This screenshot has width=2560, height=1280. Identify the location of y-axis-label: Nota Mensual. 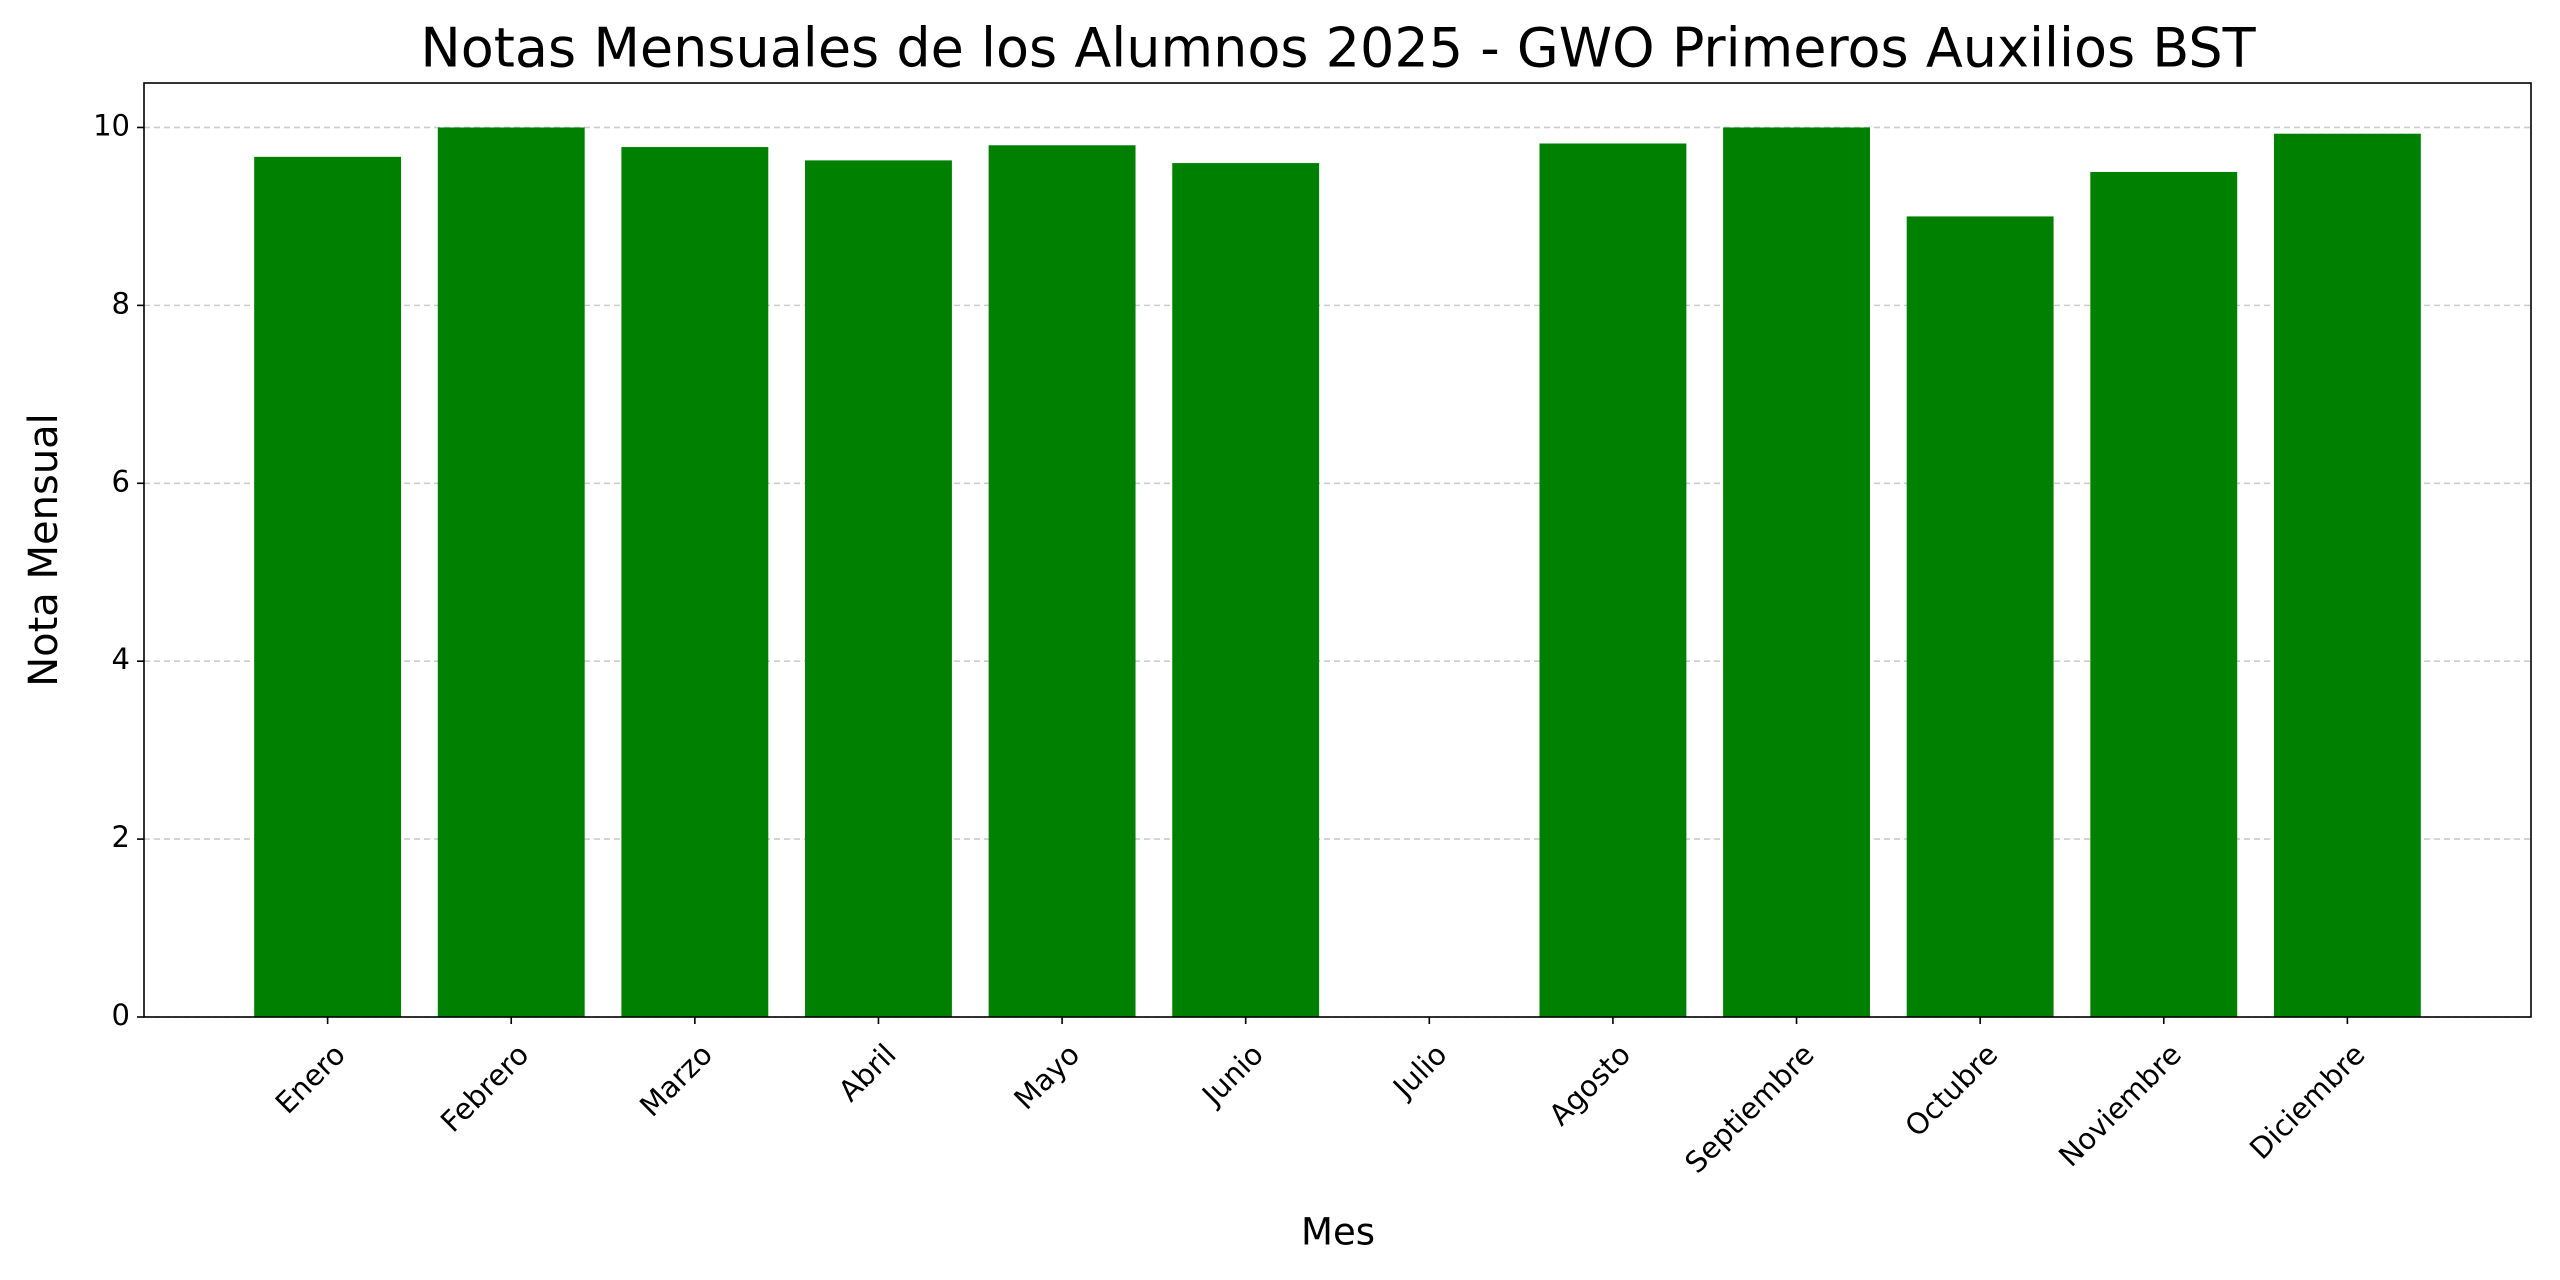
(44, 550).